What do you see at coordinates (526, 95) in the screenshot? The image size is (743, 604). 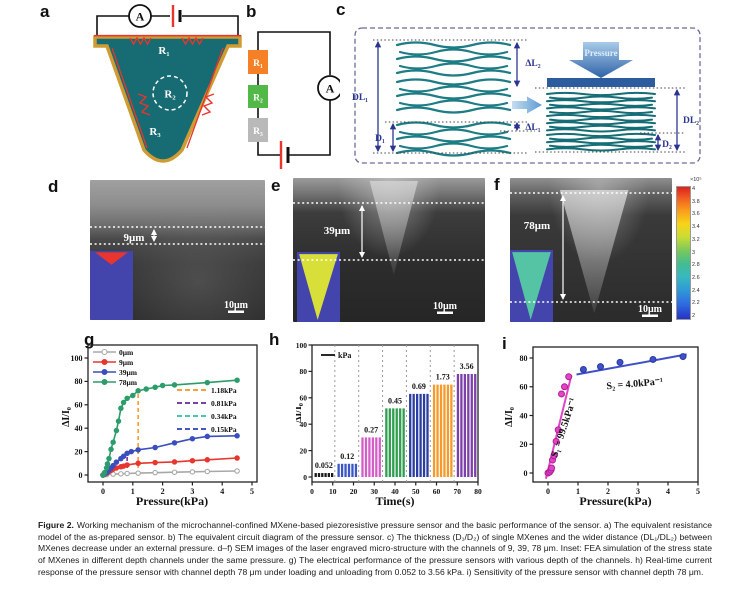 I see `mxene-compression-schematic: Pressure DL₁ ΔL₂ D₁ ΔL₁ DL₂ D₂` at bounding box center [526, 95].